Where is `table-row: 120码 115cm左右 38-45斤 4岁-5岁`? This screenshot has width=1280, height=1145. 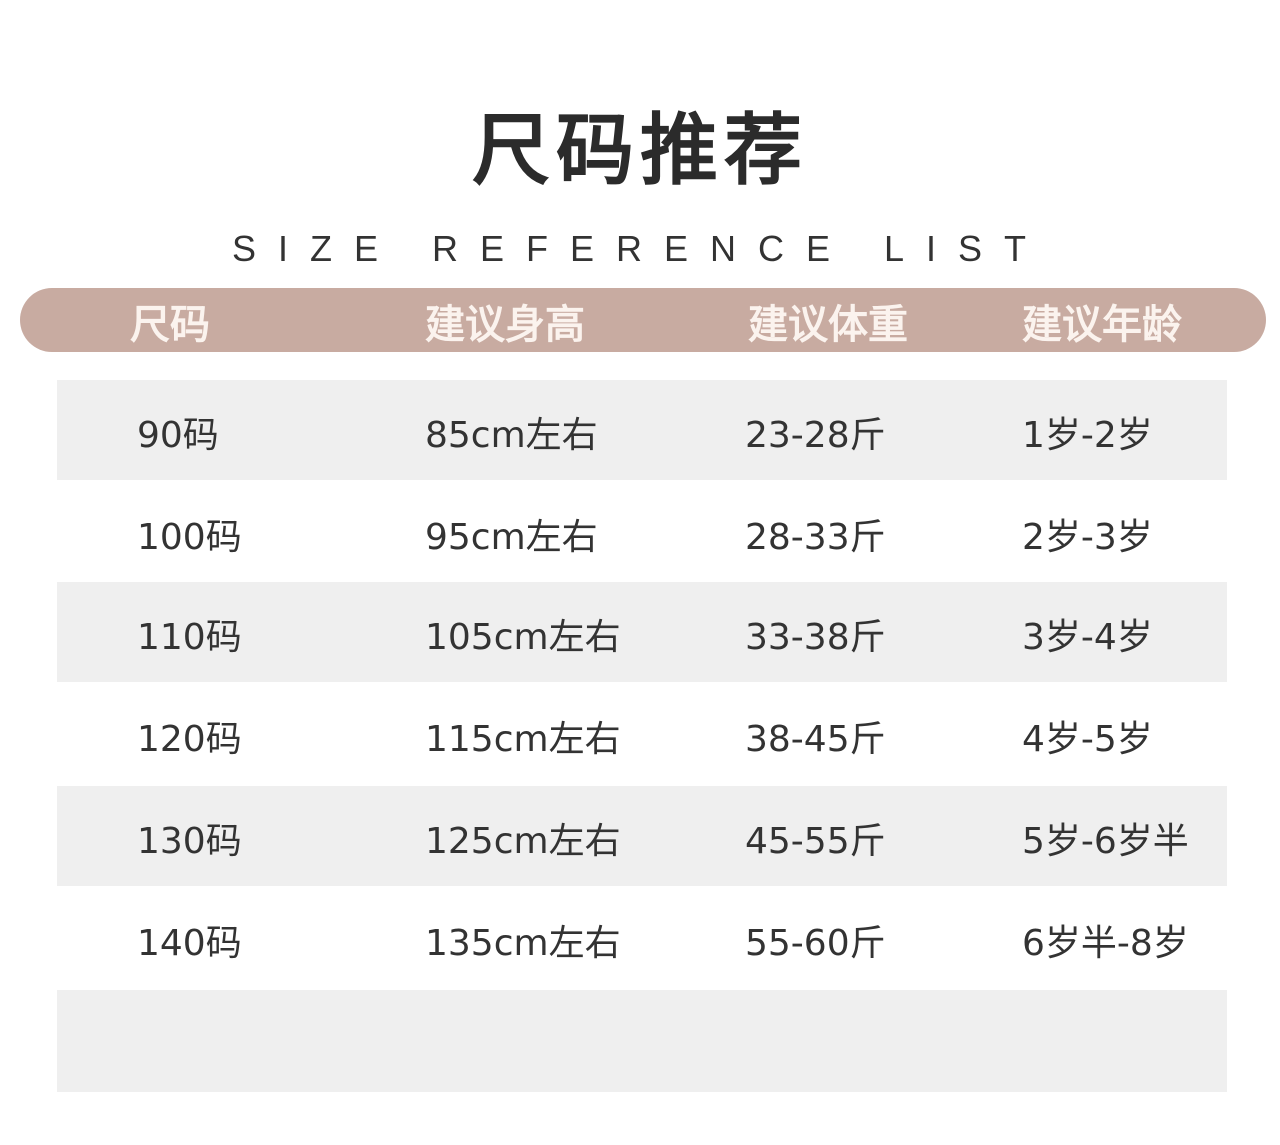 table-row: 120码 115cm左右 38-45斤 4岁-5岁 is located at coordinates (642, 734).